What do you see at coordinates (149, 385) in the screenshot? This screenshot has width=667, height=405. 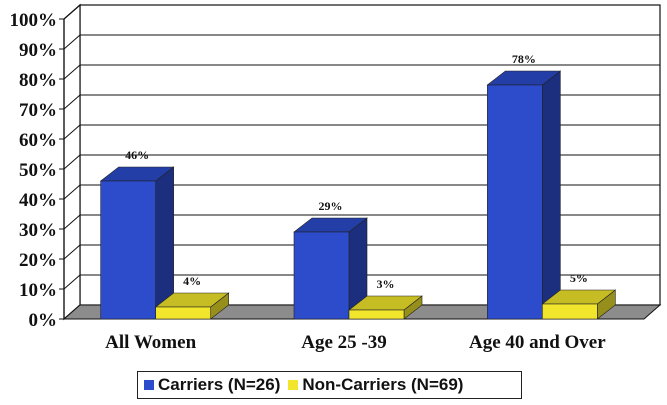 I see `legend-swatch-carriers` at bounding box center [149, 385].